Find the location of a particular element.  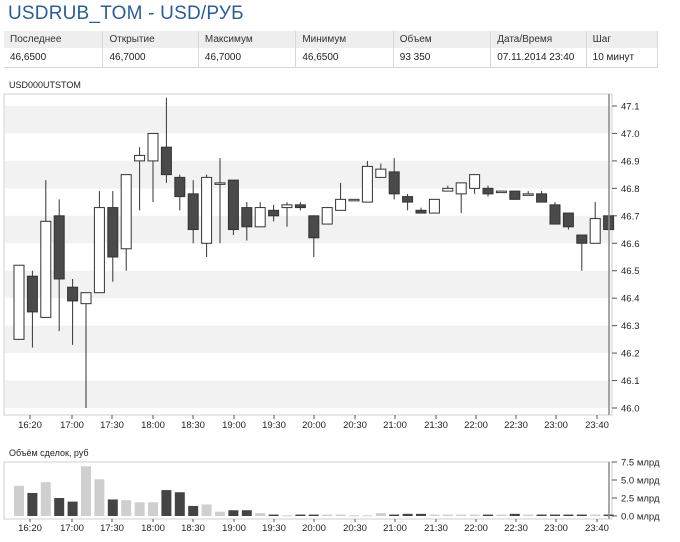

column-header-datetime: Дата/Время is located at coordinates (538, 39).